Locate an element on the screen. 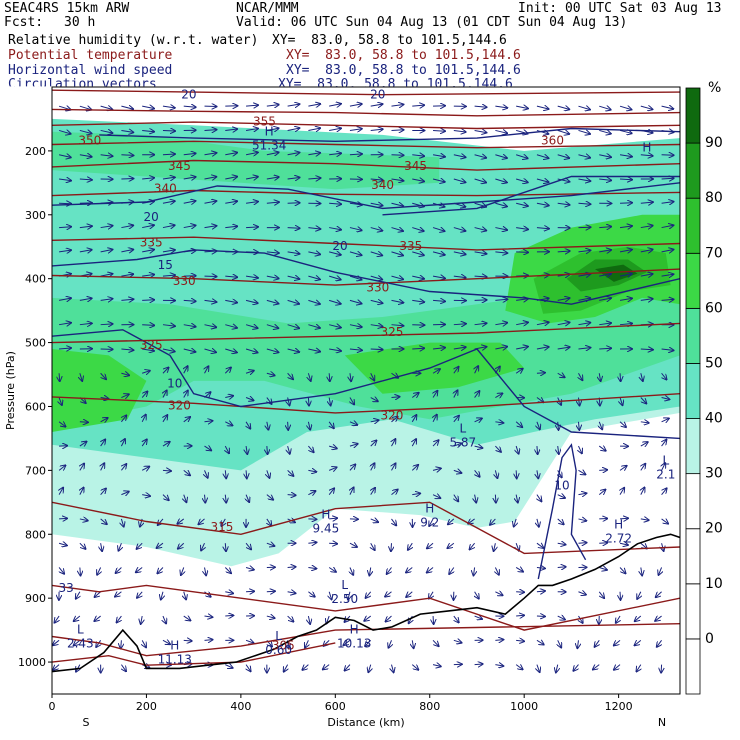 The width and height of the screenshot is (740, 740). extremum-type-3: L is located at coordinates (665, 460).